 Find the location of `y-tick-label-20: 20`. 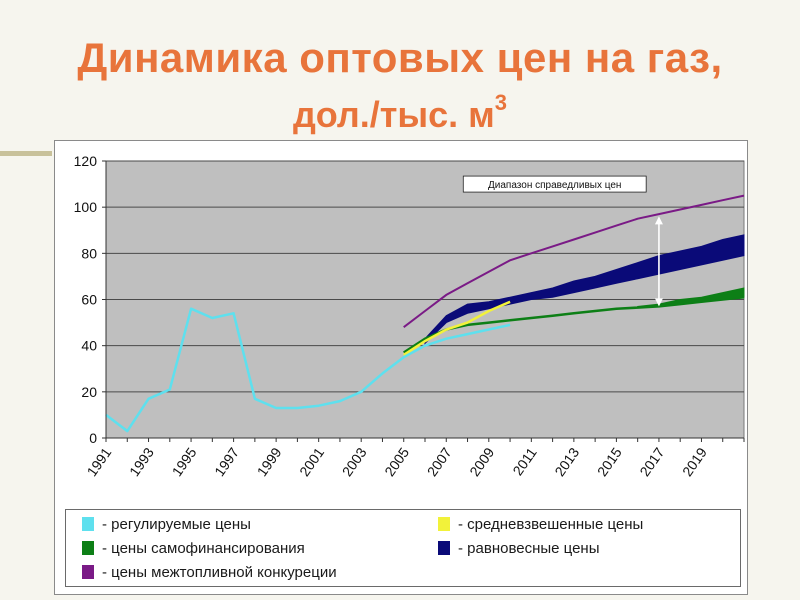

y-tick-label-20: 20 is located at coordinates (89, 392).